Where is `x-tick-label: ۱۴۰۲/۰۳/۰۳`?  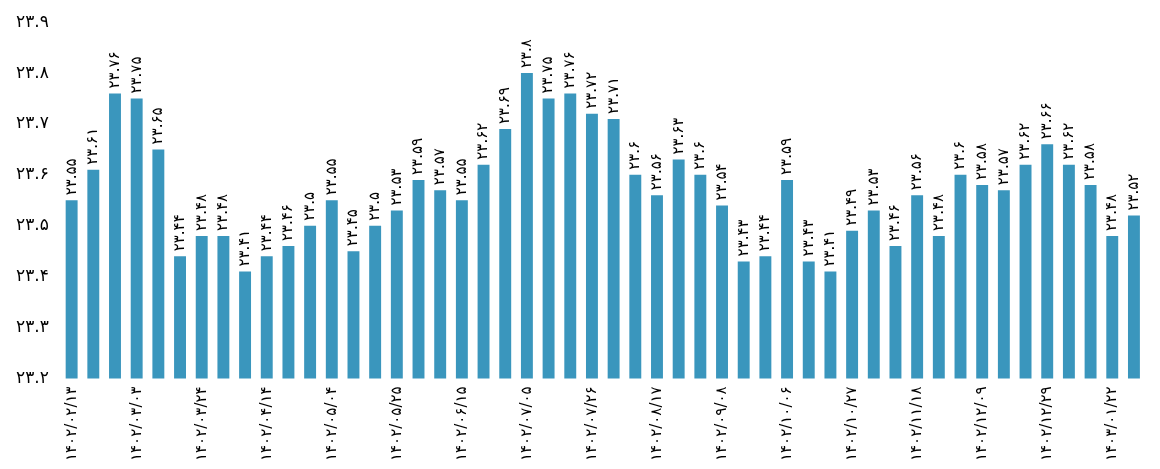 x-tick-label: ۱۴۰۲/۰۳/۰۳ is located at coordinates (135, 423).